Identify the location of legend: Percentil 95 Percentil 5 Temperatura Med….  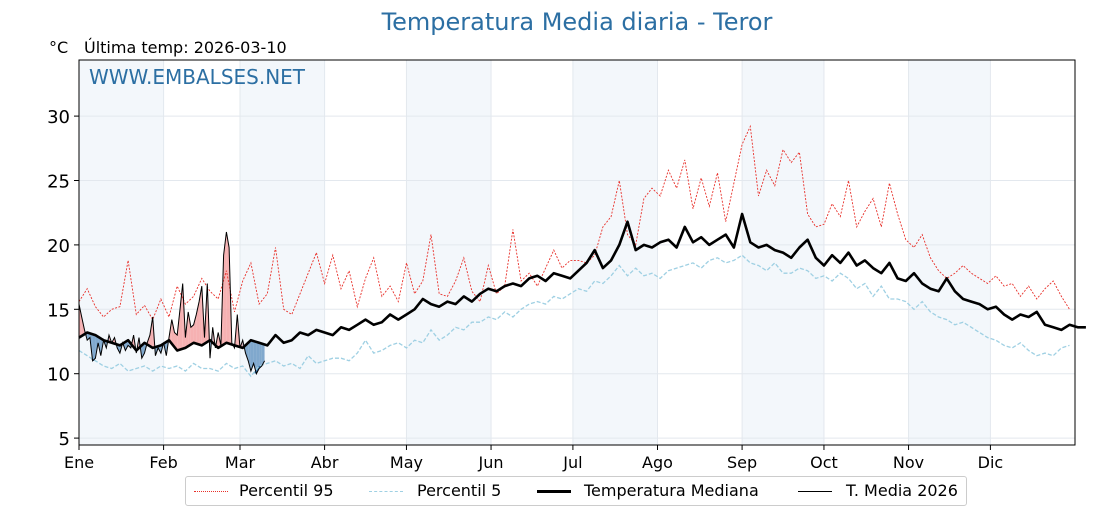
(576, 491).